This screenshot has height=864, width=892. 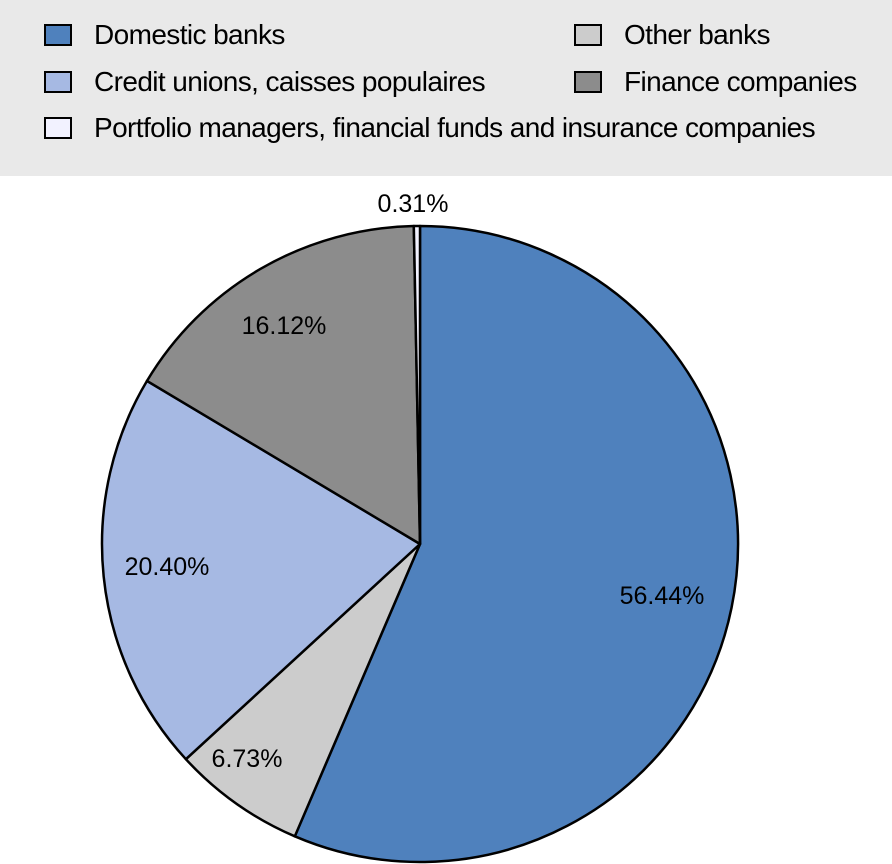 What do you see at coordinates (662, 596) in the screenshot?
I see `slice-label-domestic-banks: 56.44%` at bounding box center [662, 596].